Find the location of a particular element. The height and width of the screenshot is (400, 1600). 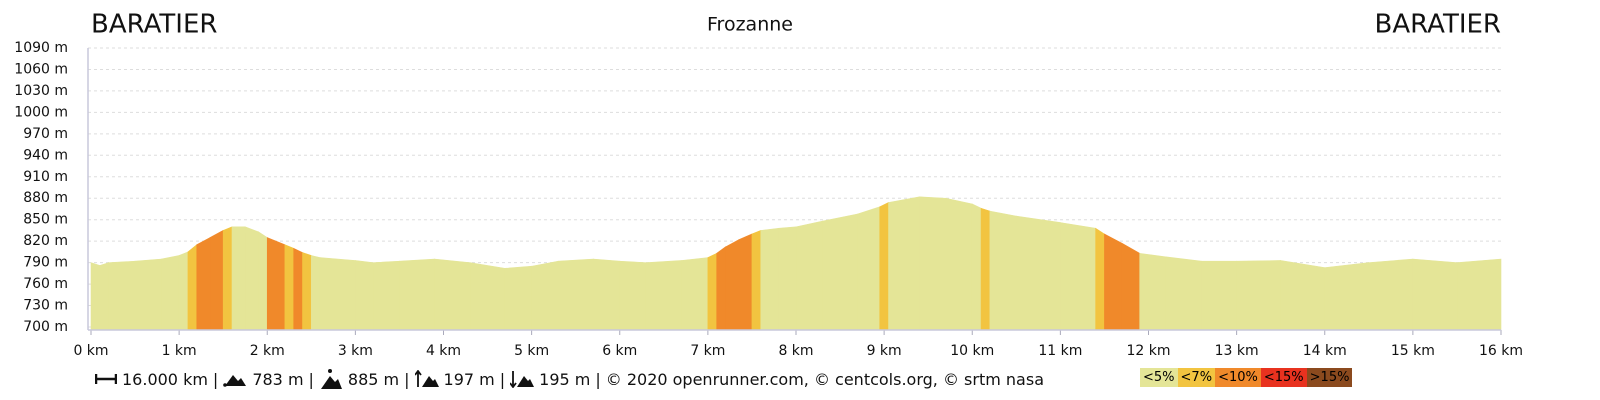

x-tick-label: 11 km is located at coordinates (1060, 351).